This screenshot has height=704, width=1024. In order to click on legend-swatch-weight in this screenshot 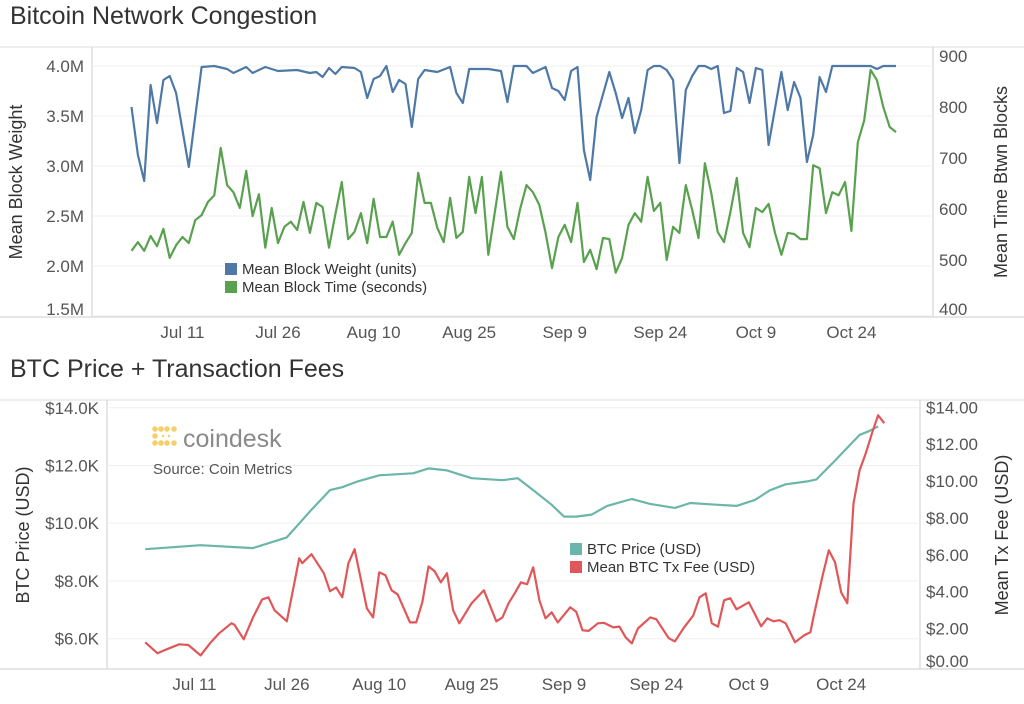, I will do `click(231, 269)`.